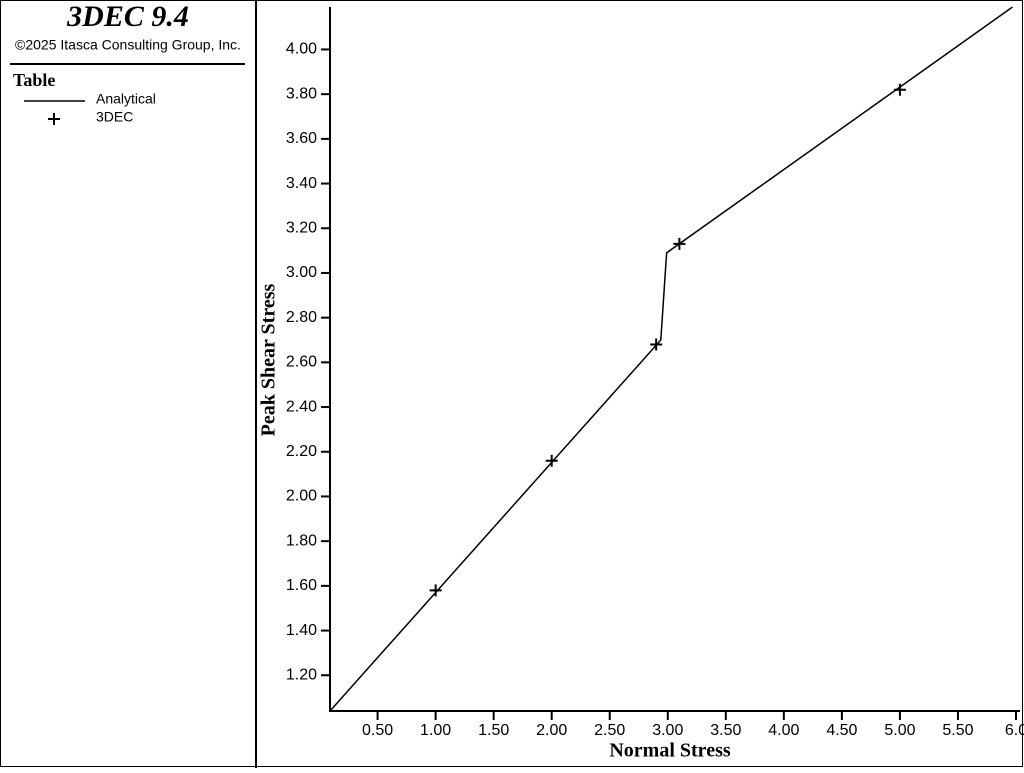 This screenshot has height=773, width=1024. I want to click on x-tick-label: 6.0, so click(1014, 730).